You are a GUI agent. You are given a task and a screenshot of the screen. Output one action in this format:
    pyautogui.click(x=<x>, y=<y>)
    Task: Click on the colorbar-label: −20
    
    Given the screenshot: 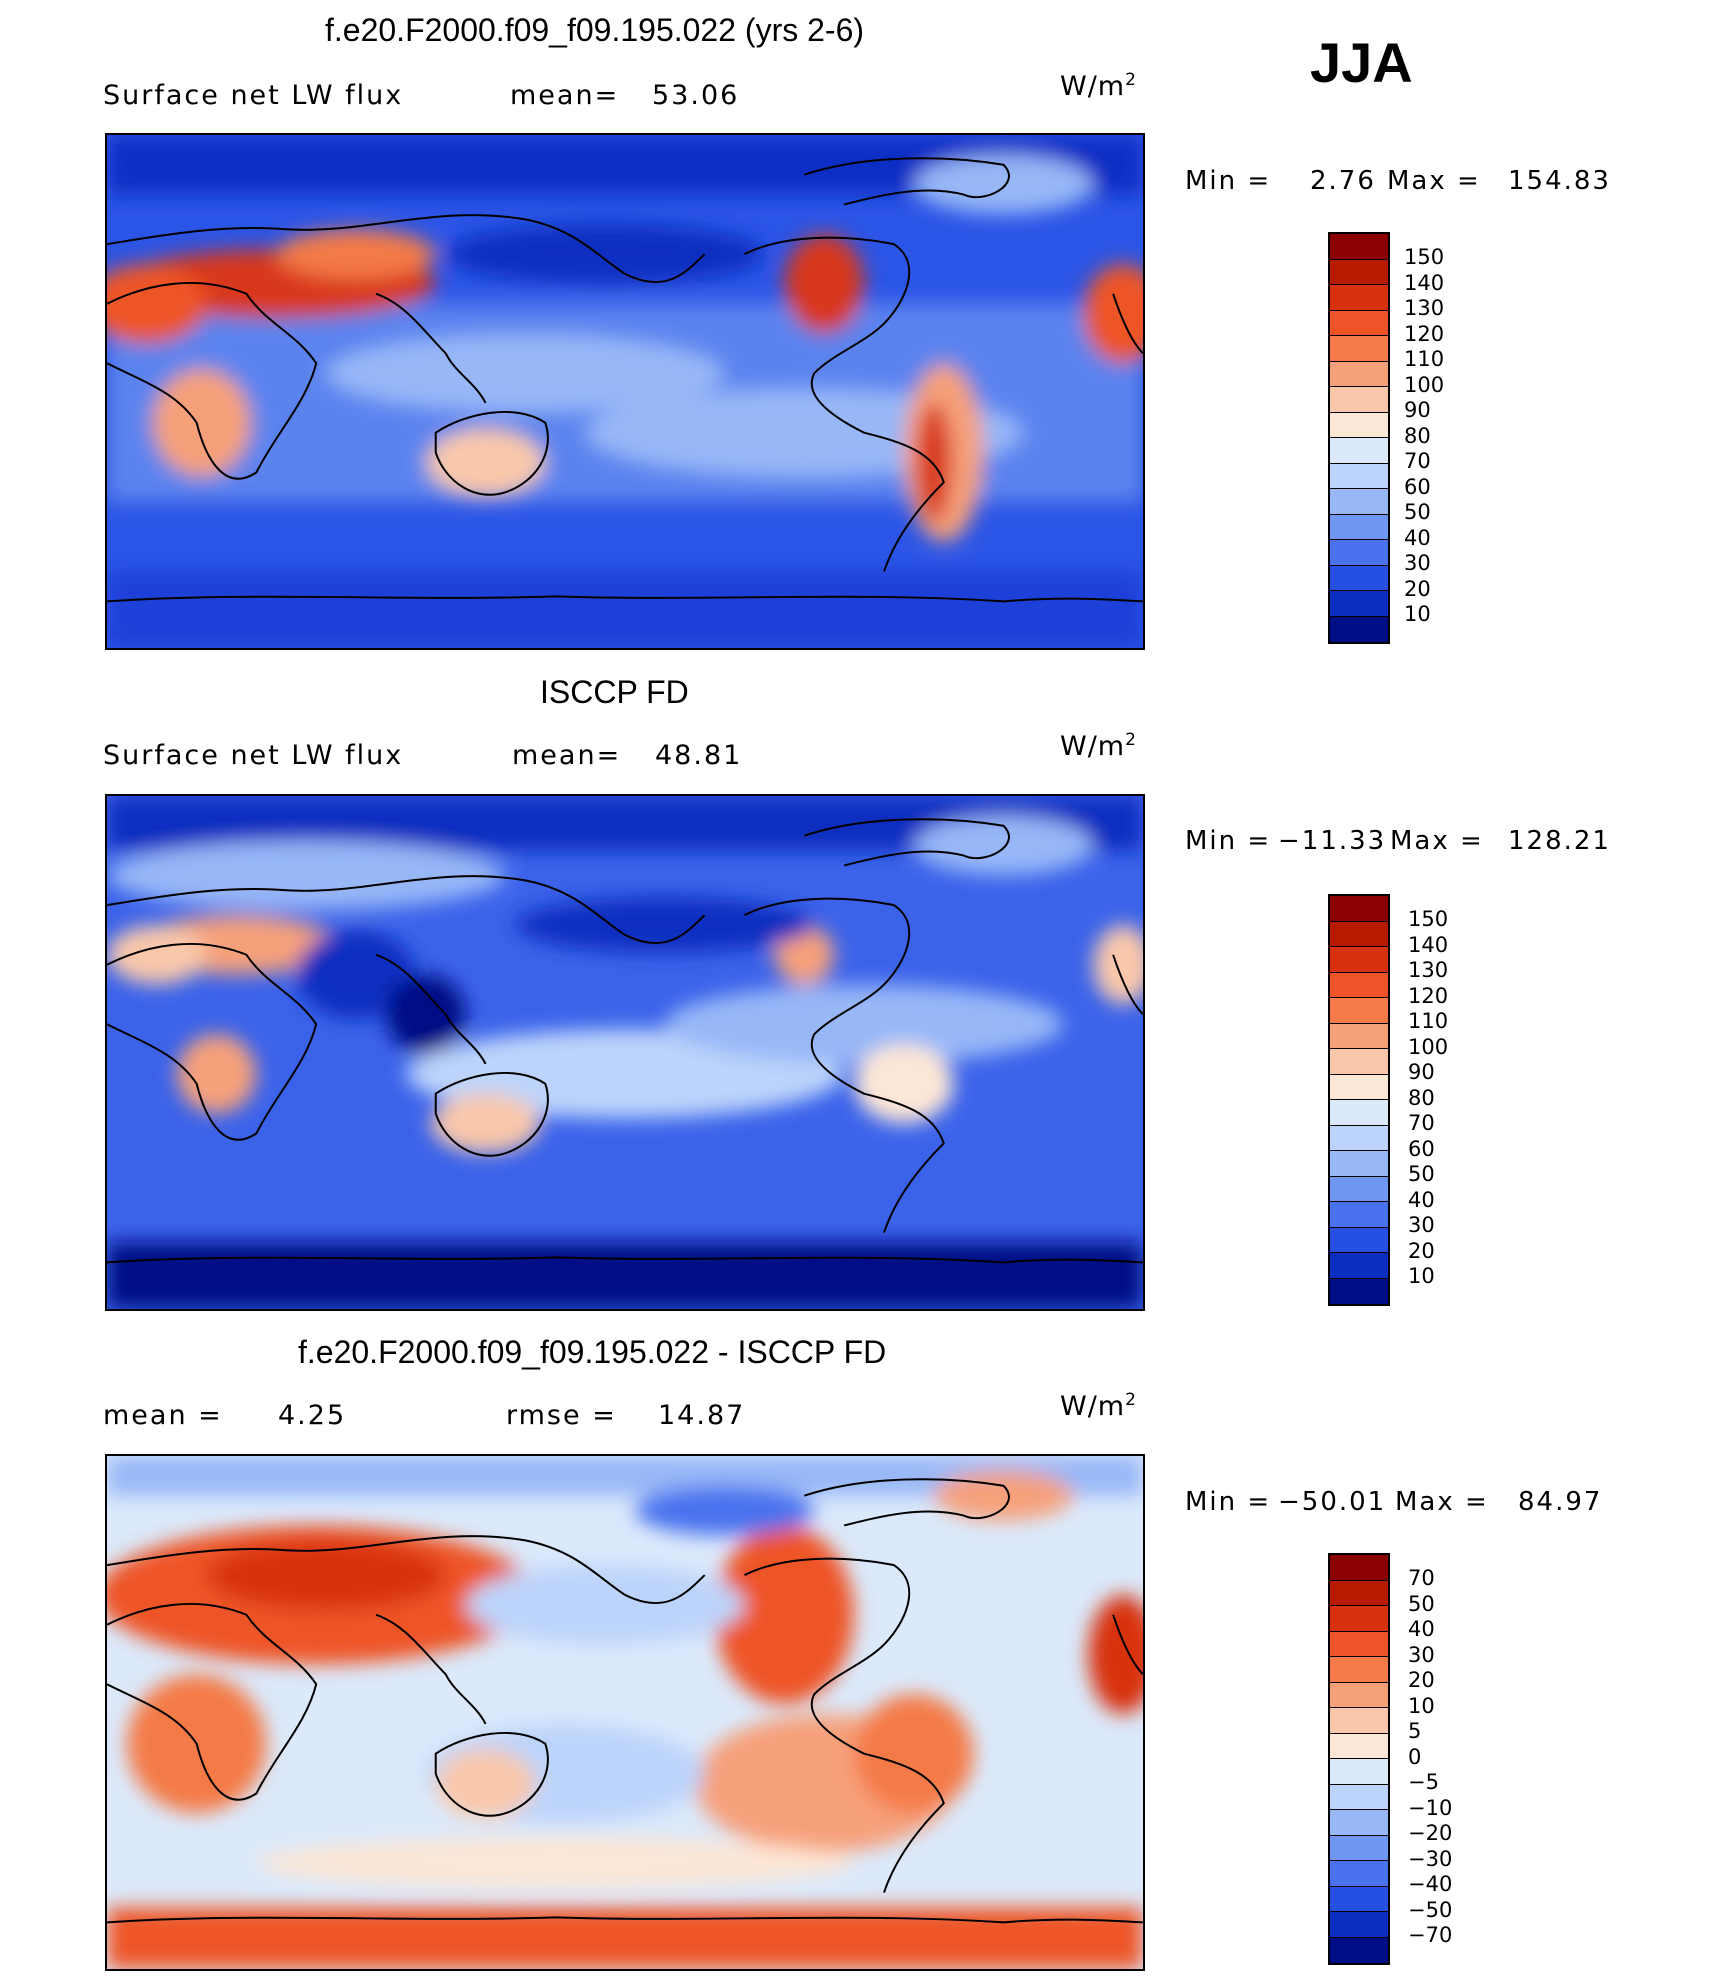 What is the action you would take?
    pyautogui.click(x=1430, y=1833)
    